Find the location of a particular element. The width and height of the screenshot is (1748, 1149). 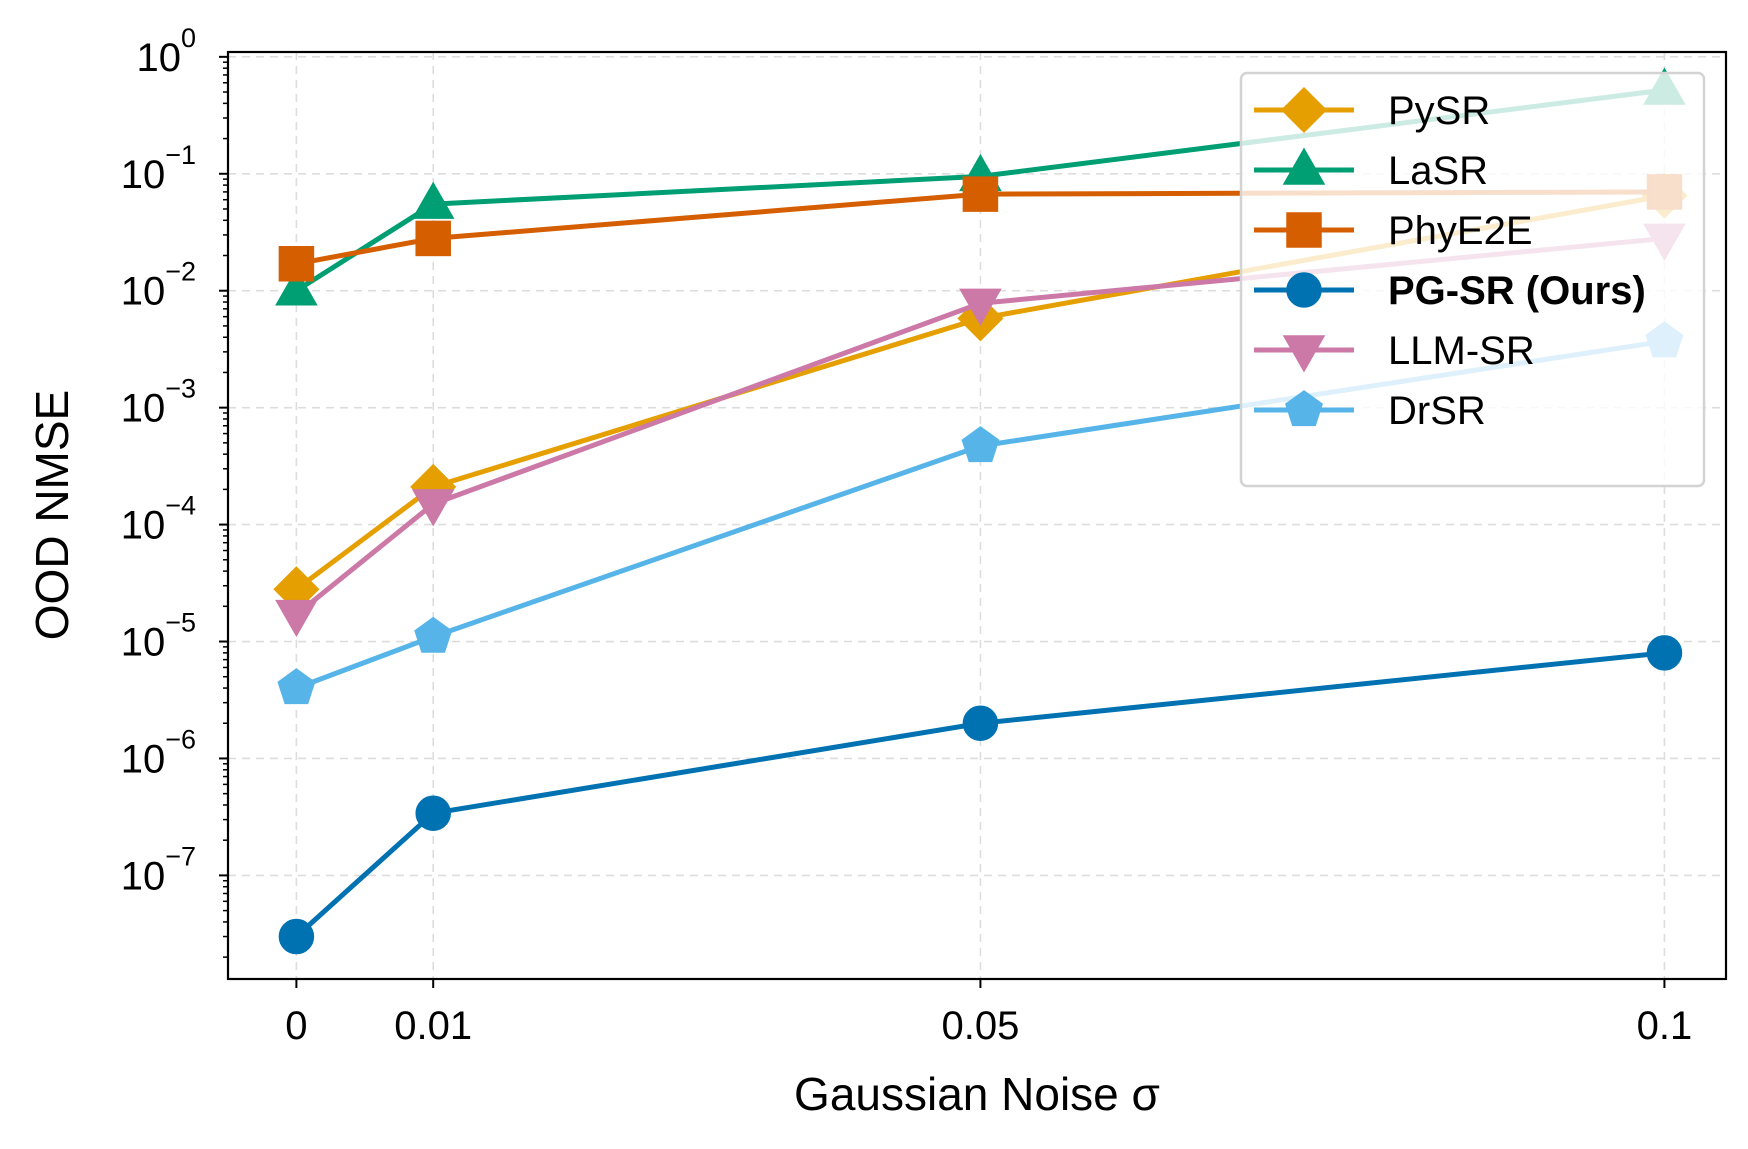

y-tick-label: 10⁰ is located at coordinates (166, 51).